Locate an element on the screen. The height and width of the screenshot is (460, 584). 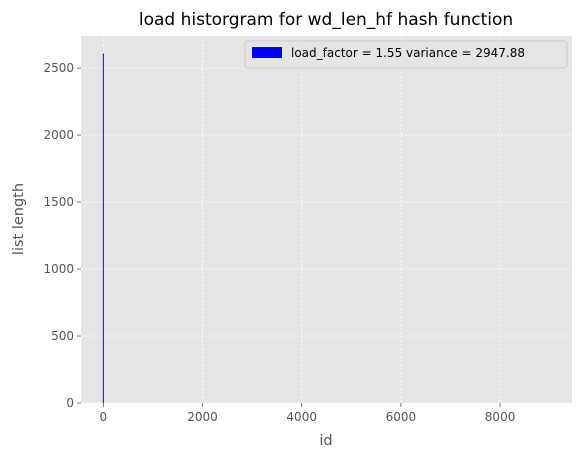
y-tick-label: 2500 is located at coordinates (58, 68).